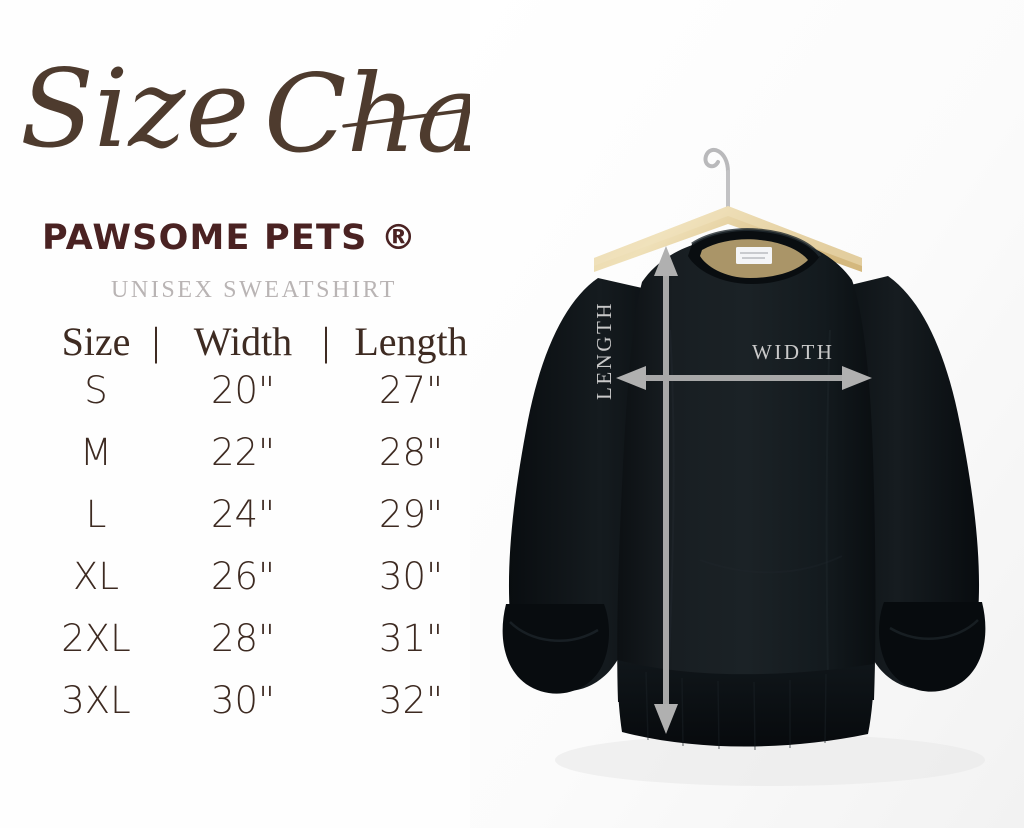 The image size is (1024, 828). What do you see at coordinates (411, 452) in the screenshot?
I see `cell-length: 28"` at bounding box center [411, 452].